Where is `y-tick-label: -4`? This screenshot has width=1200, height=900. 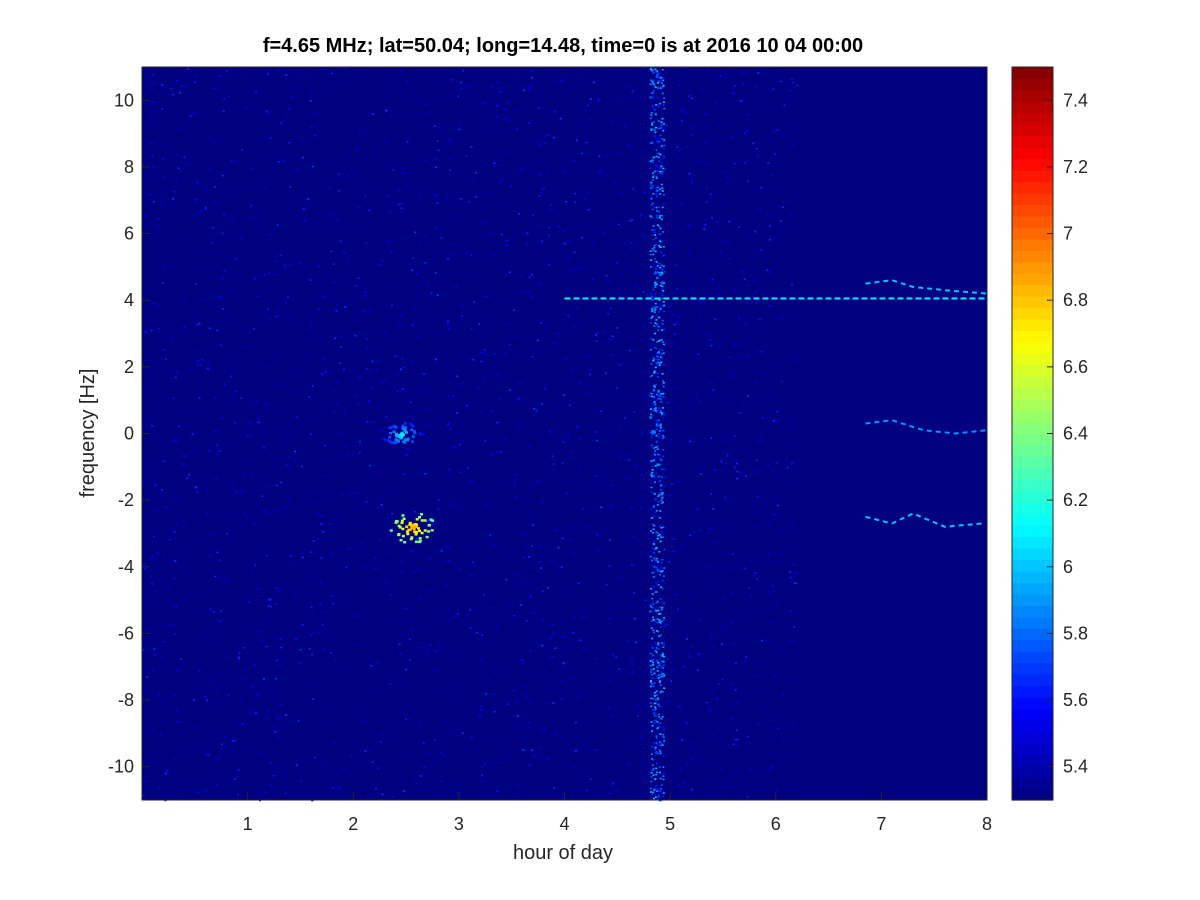 y-tick-label: -4 is located at coordinates (126, 567).